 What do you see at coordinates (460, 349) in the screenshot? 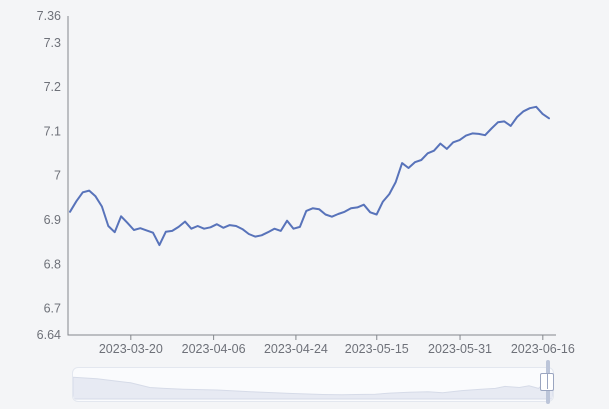
I see `x-axis-label: 2023-05-31` at bounding box center [460, 349].